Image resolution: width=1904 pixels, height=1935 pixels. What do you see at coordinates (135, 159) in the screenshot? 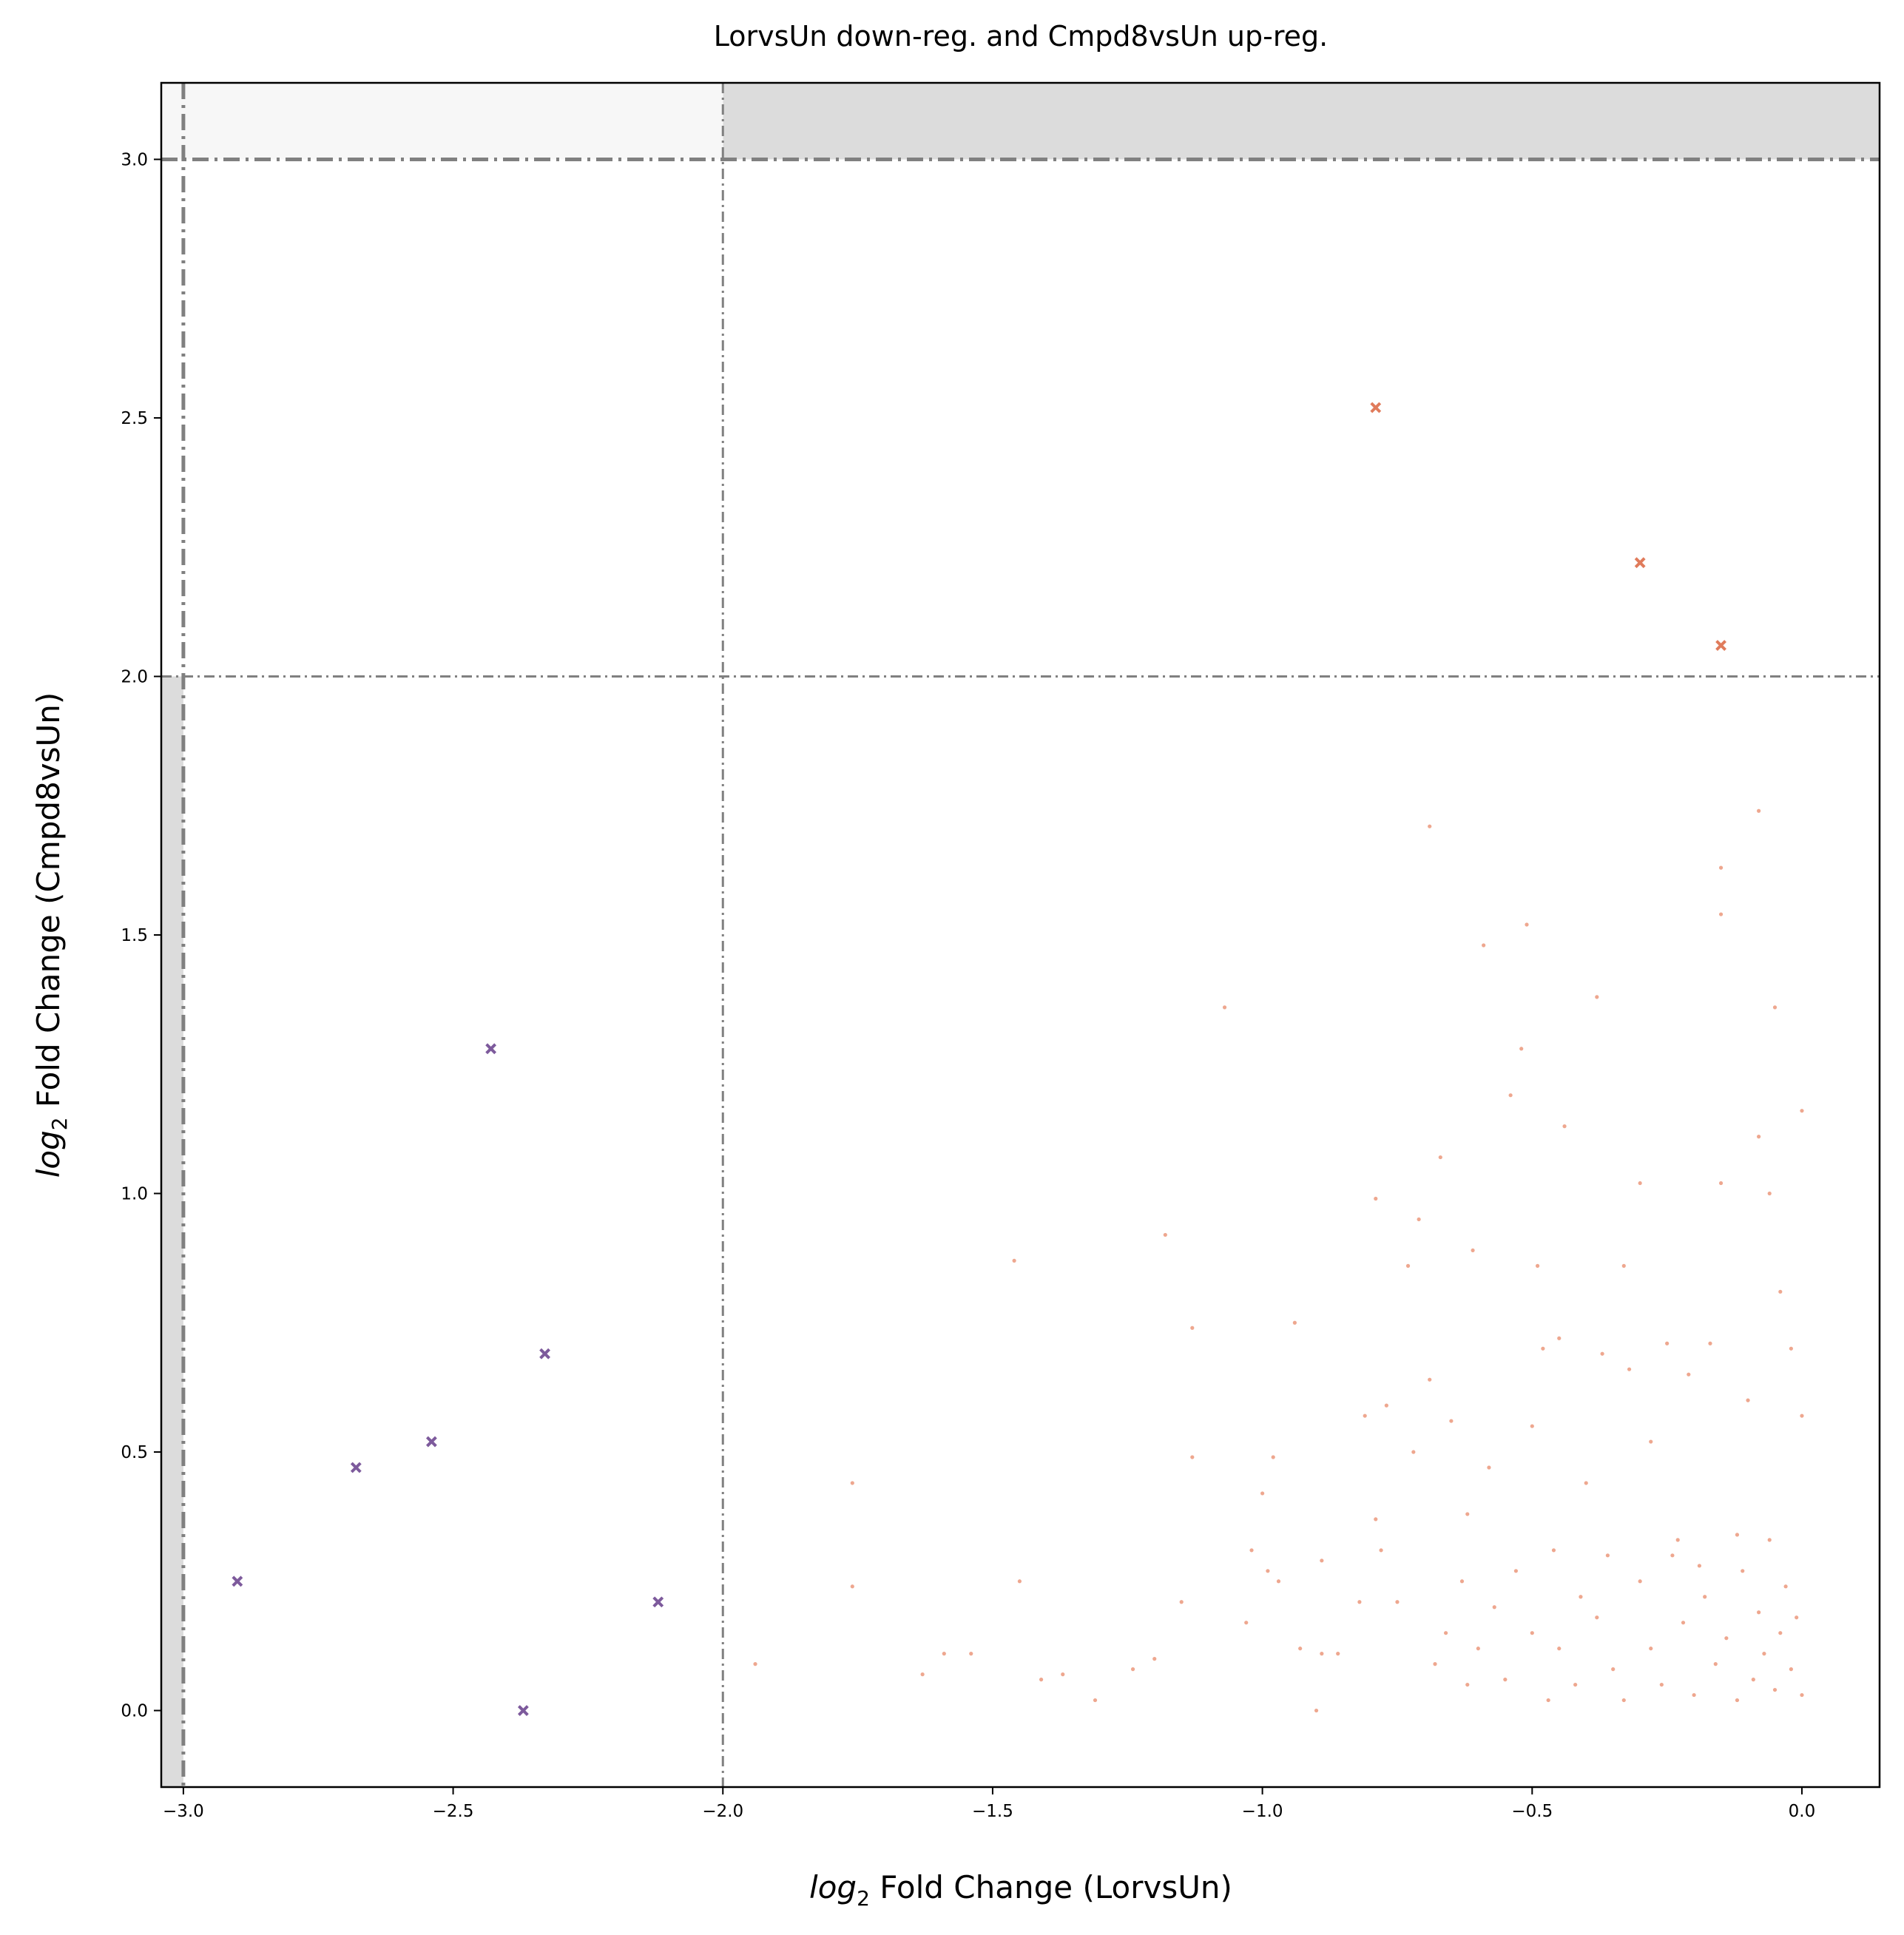
I see `y-tick-label: 3.0` at bounding box center [135, 159].